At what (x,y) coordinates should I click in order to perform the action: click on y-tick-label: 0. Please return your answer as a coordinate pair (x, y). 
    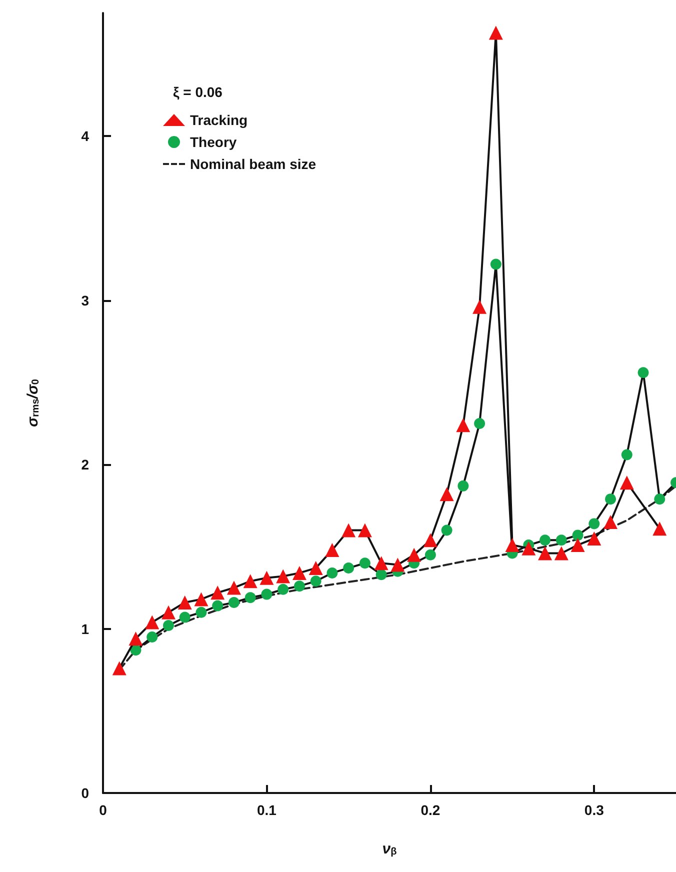
    Looking at the image, I should click on (85, 793).